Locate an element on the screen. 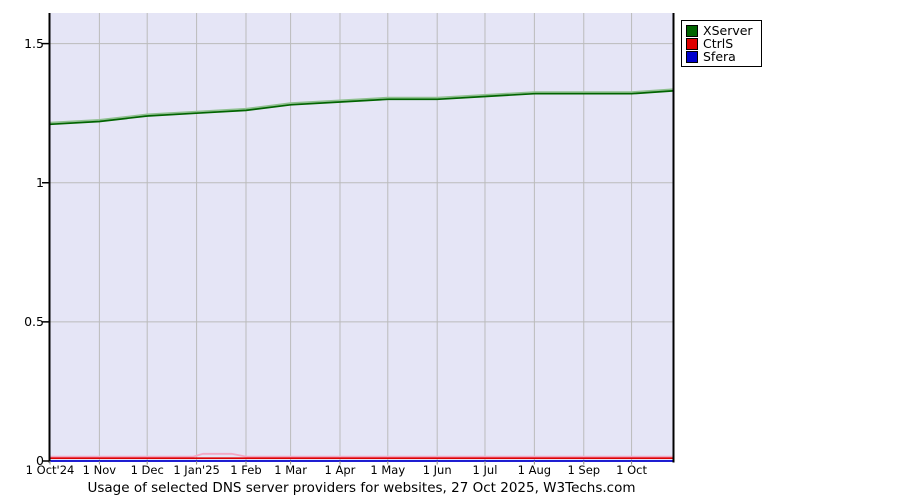 The image size is (900, 500). y-tick-label: 0.5 is located at coordinates (34, 321).